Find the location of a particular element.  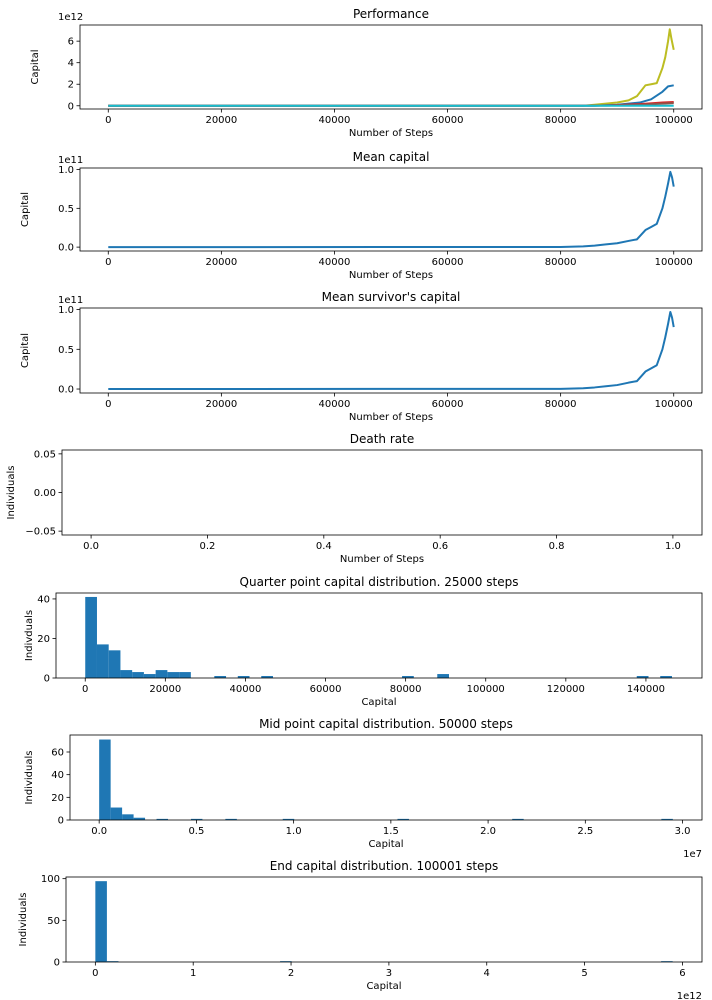

x-tick-label: 6 is located at coordinates (682, 973).